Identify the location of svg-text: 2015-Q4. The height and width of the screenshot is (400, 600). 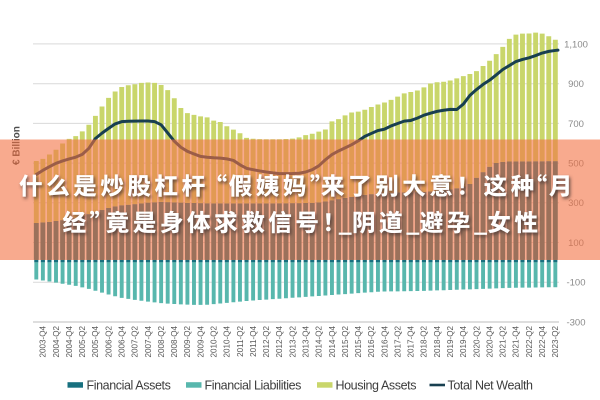
(358, 342).